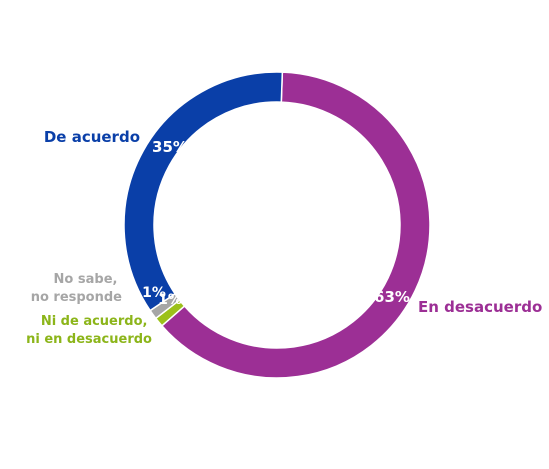 Image resolution: width=549 pixels, height=469 pixels. What do you see at coordinates (170, 147) in the screenshot?
I see `slice-value-de-acuerdo: 35%` at bounding box center [170, 147].